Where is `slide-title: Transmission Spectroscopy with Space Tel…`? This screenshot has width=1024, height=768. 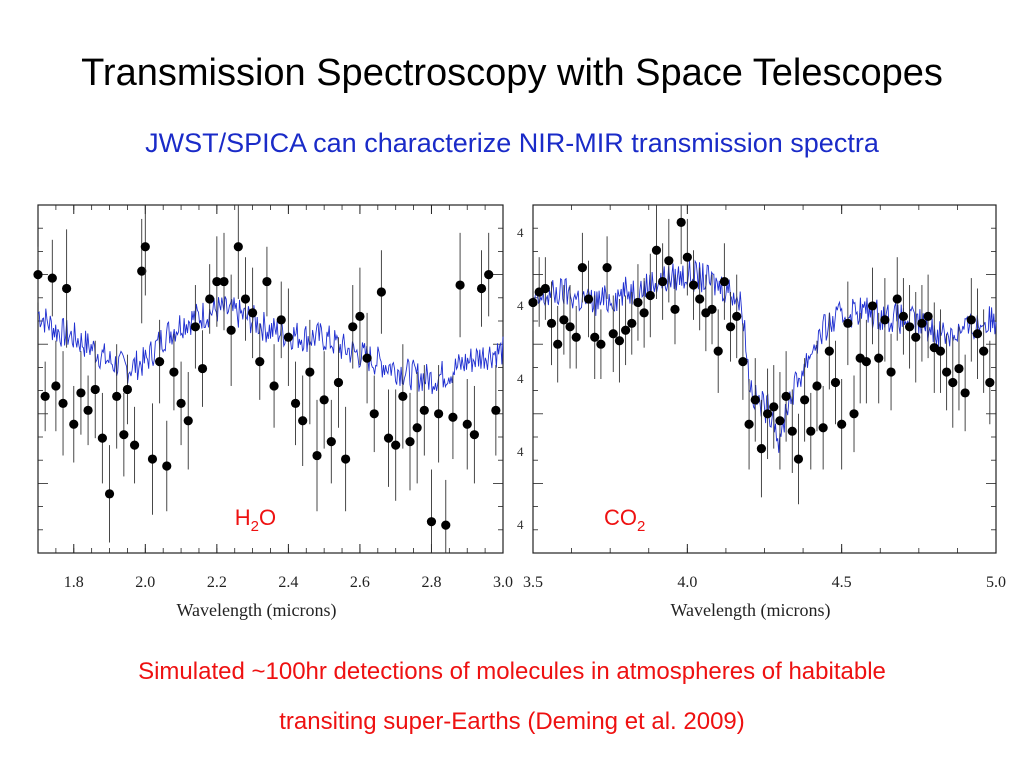
slide-title: Transmission Spectroscopy with Space Tel… is located at coordinates (512, 73).